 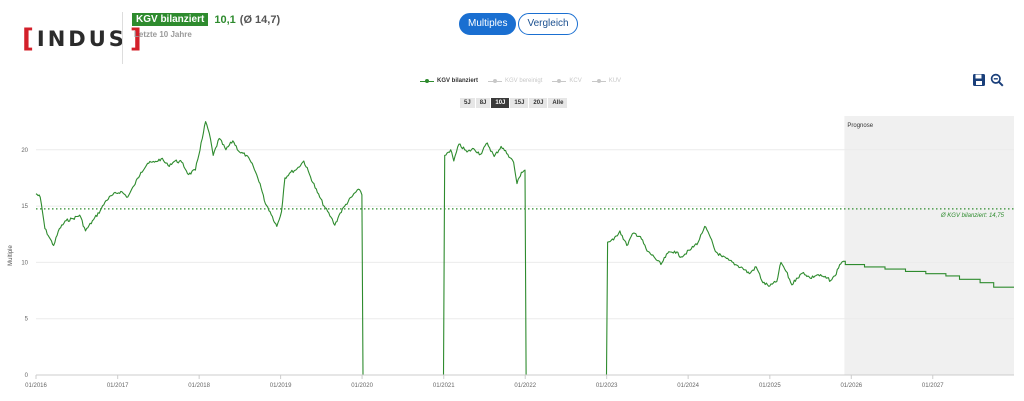 What do you see at coordinates (548, 24) in the screenshot?
I see `tab-vergleich: Vergleich` at bounding box center [548, 24].